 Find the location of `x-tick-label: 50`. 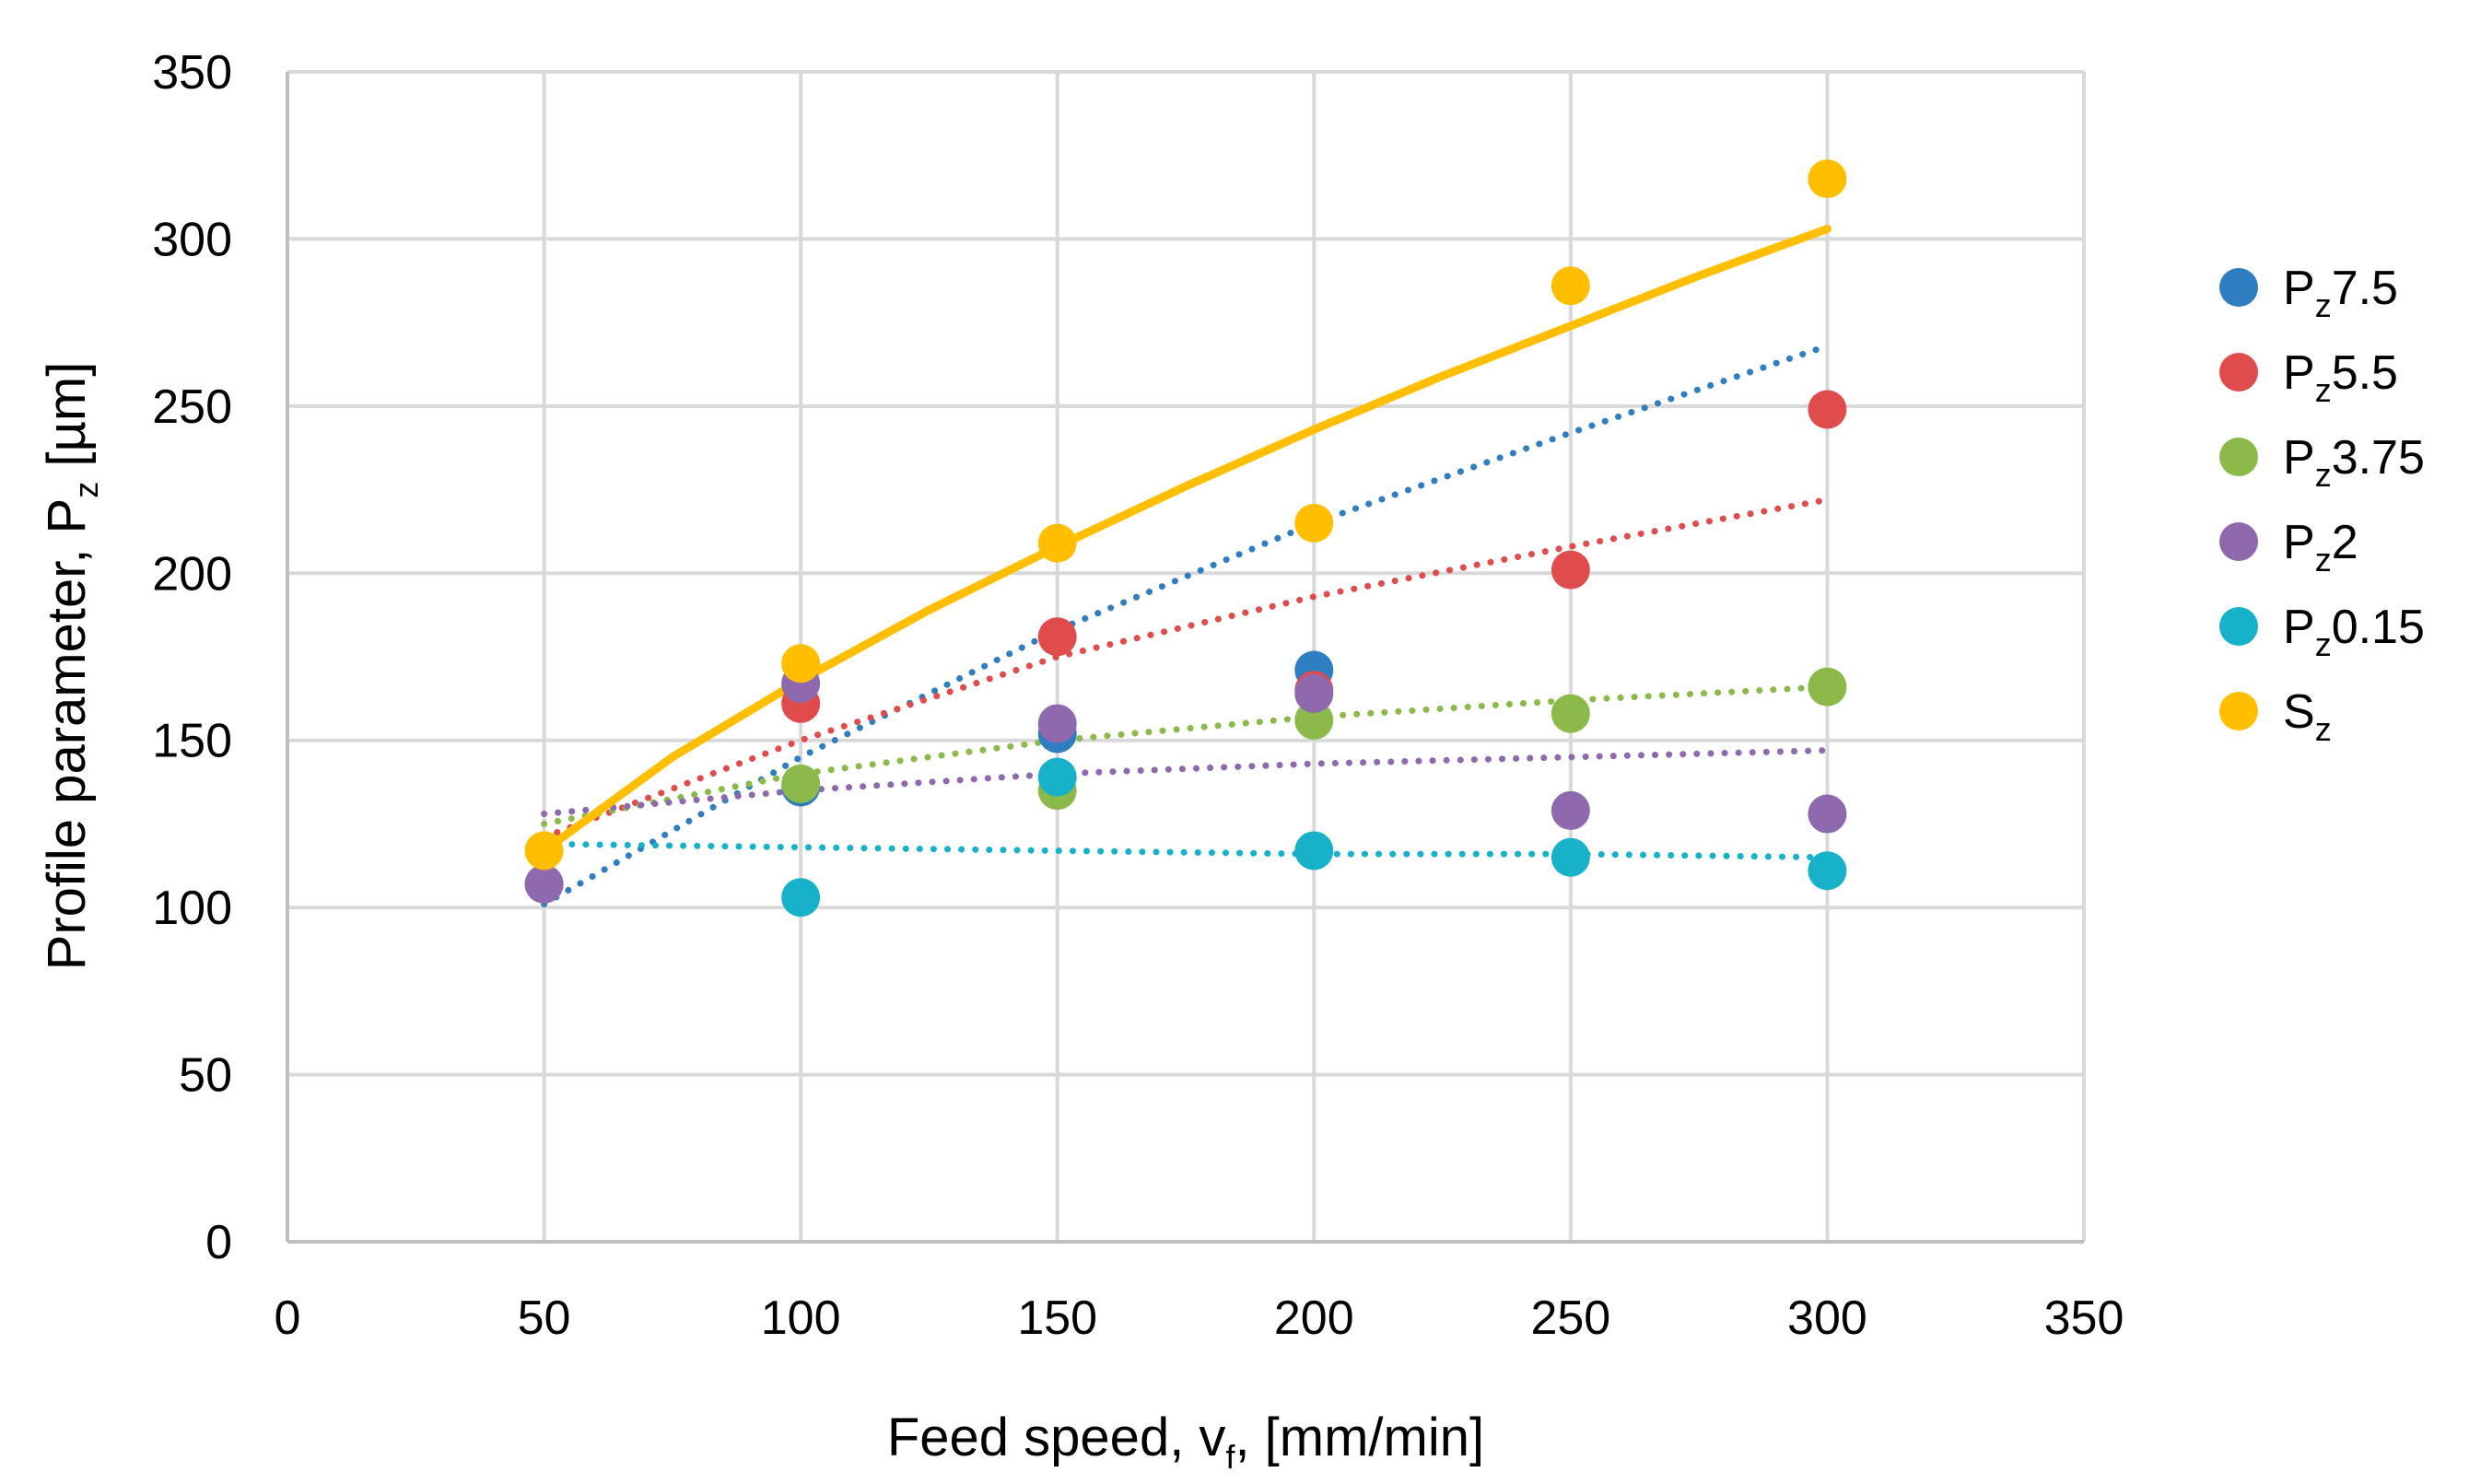

x-tick-label: 50 is located at coordinates (544, 1318).